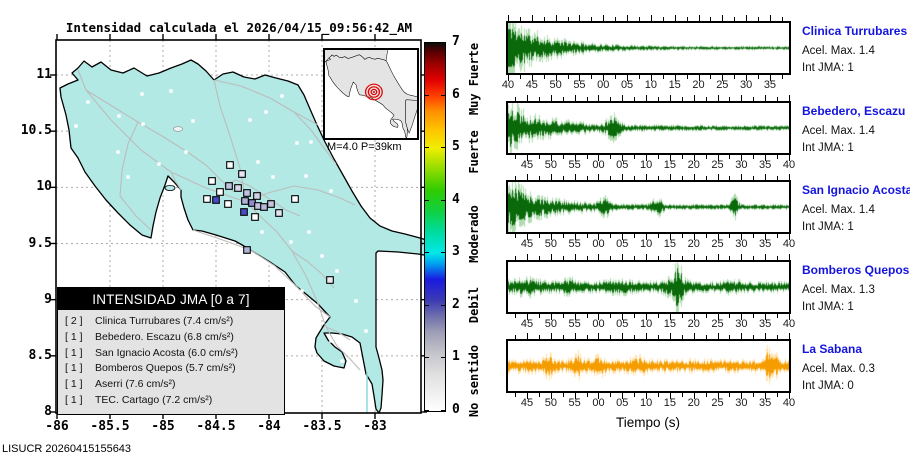  What do you see at coordinates (765, 323) in the screenshot?
I see `waveform-time-label: 35` at bounding box center [765, 323].